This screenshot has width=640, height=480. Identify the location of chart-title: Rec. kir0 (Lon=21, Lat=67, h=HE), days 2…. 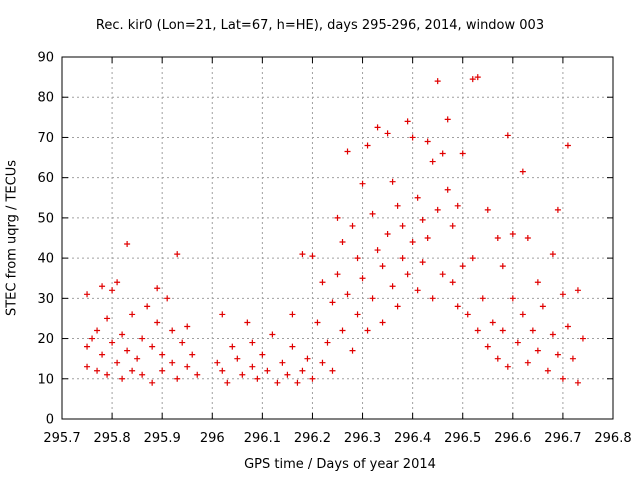
(320, 25).